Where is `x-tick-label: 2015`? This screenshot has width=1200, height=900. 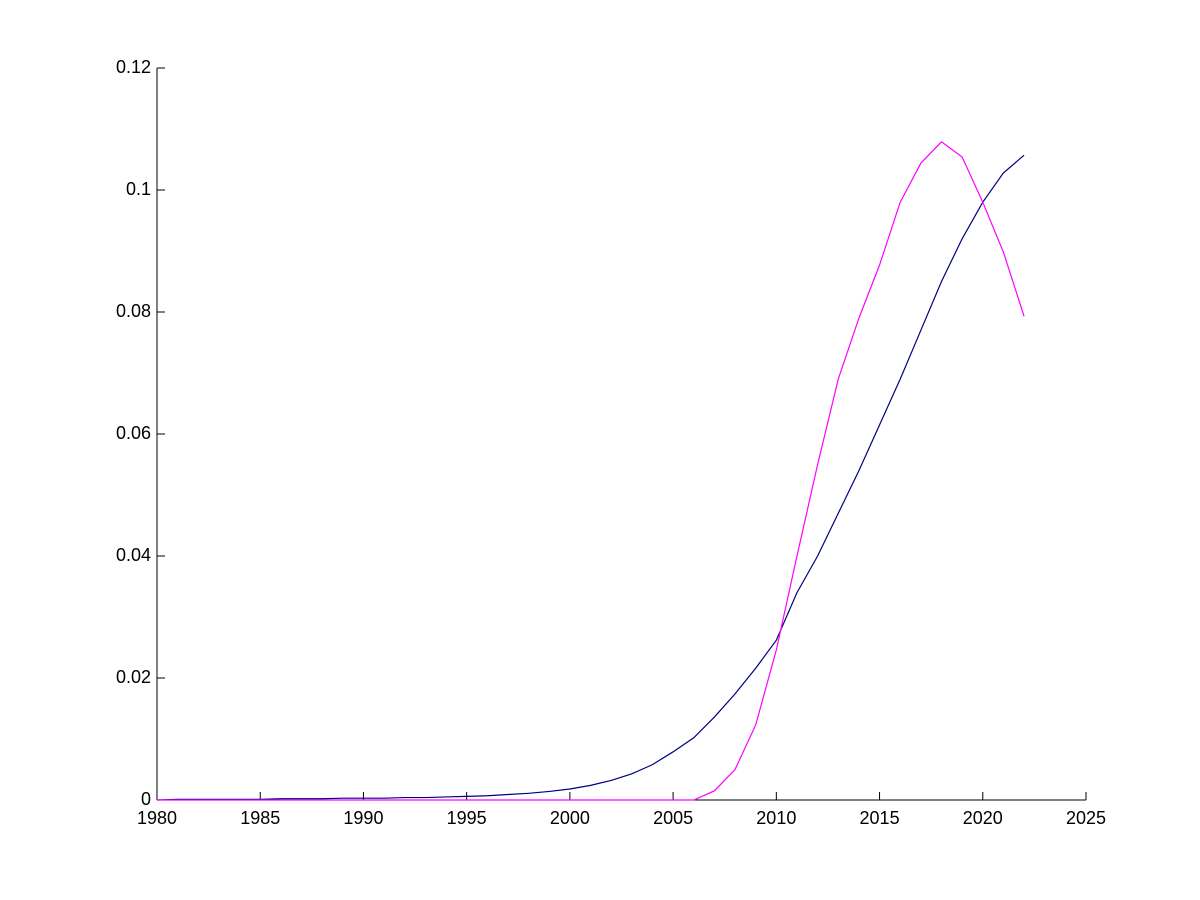
x-tick-label: 2015 is located at coordinates (880, 818).